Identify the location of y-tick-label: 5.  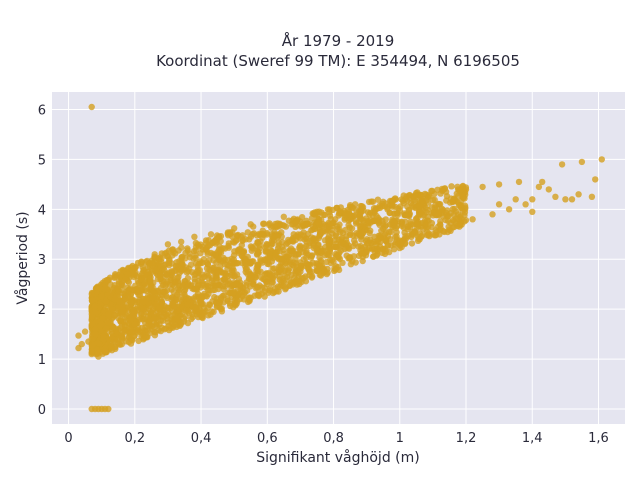
(42, 160).